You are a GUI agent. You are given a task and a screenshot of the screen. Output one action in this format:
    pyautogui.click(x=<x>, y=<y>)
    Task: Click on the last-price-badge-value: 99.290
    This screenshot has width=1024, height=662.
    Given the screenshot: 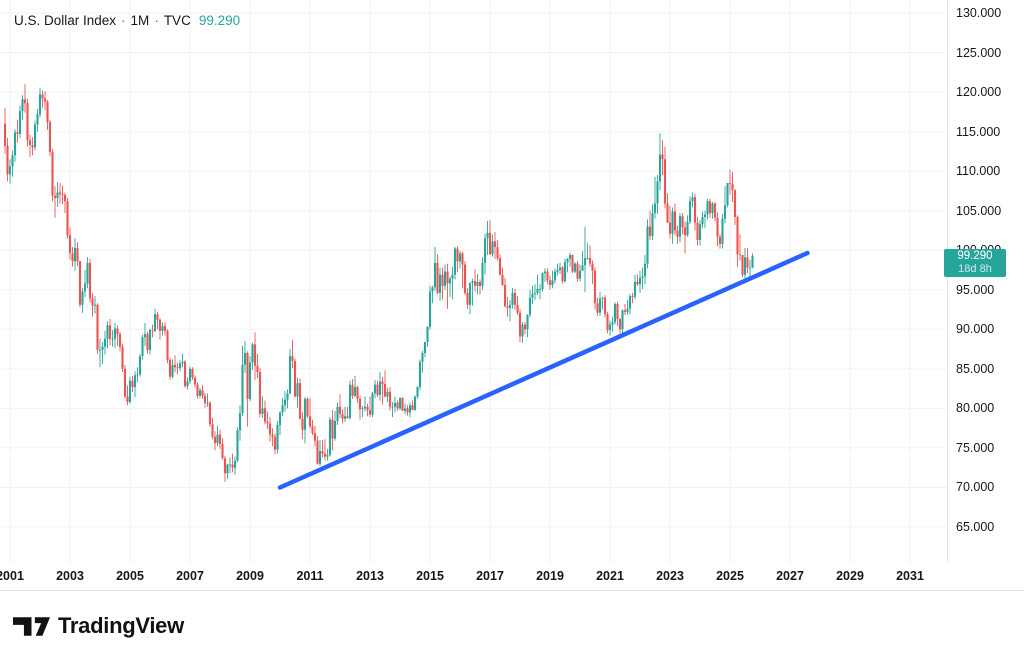 What is the action you would take?
    pyautogui.click(x=975, y=255)
    